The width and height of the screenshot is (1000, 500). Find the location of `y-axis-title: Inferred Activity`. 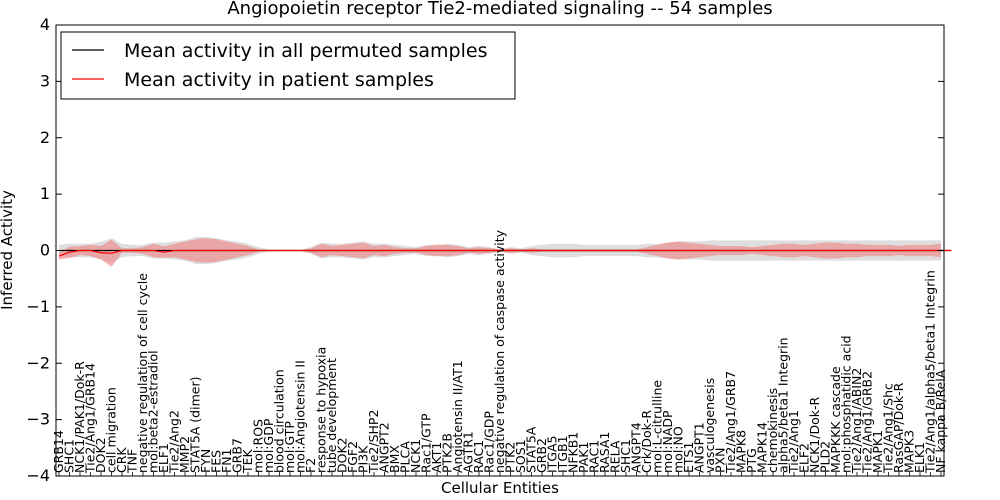

y-axis-title: Inferred Activity is located at coordinates (8, 250).